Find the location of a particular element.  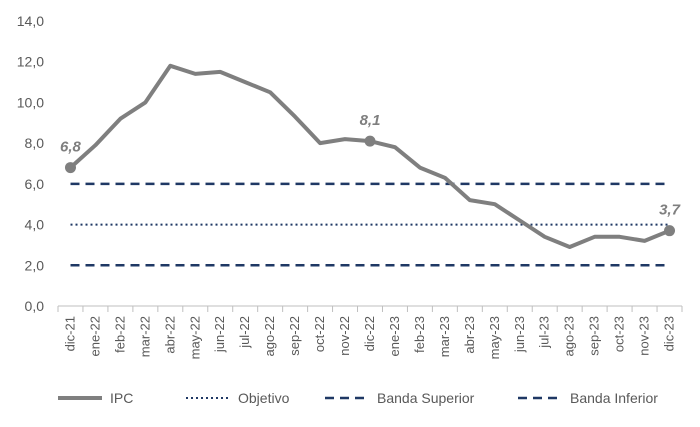

x-tick-label: jul-23 is located at coordinates (544, 332).